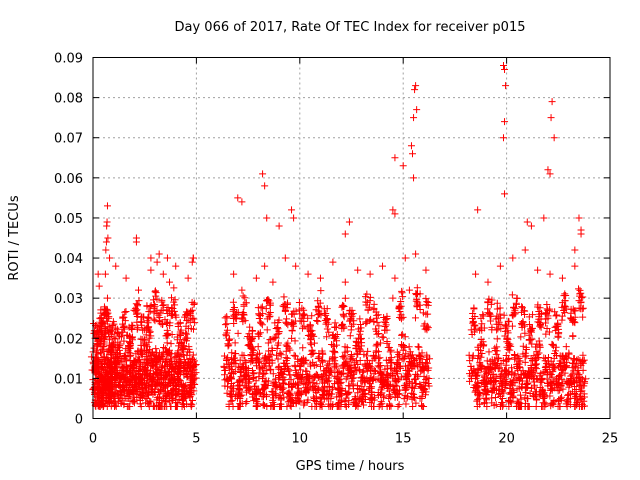  What do you see at coordinates (68, 139) in the screenshot?
I see `y-tick-label: 0.07` at bounding box center [68, 139].